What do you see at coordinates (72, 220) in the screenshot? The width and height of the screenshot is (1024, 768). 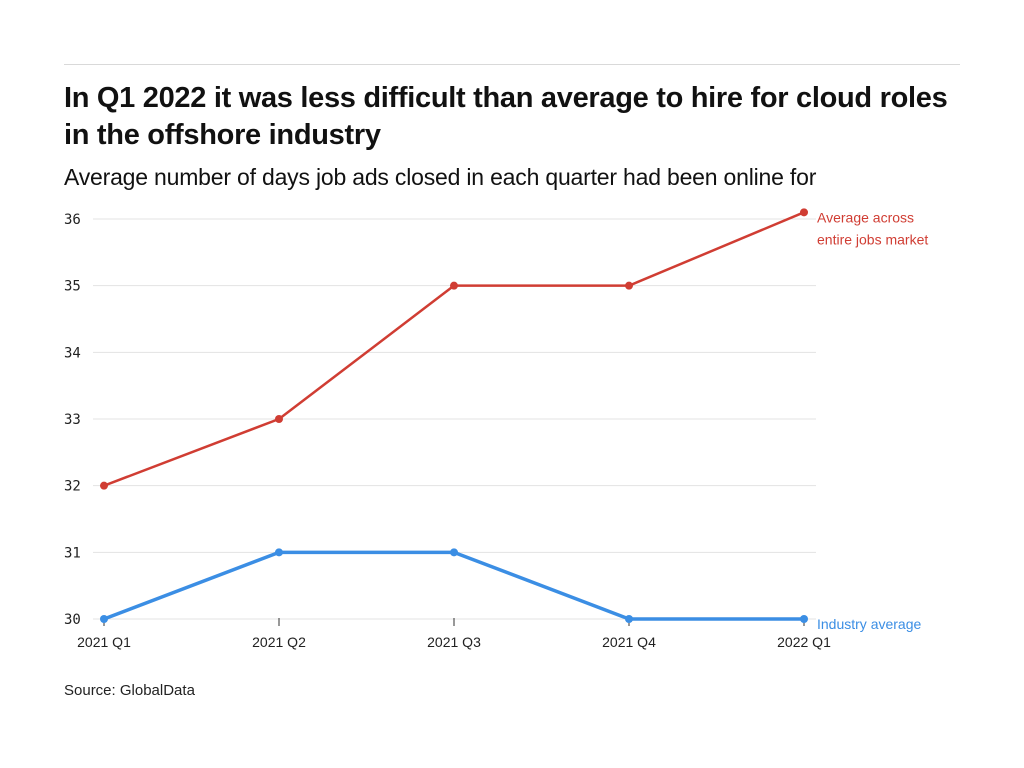 I see `y-tick-label: 36` at bounding box center [72, 220].